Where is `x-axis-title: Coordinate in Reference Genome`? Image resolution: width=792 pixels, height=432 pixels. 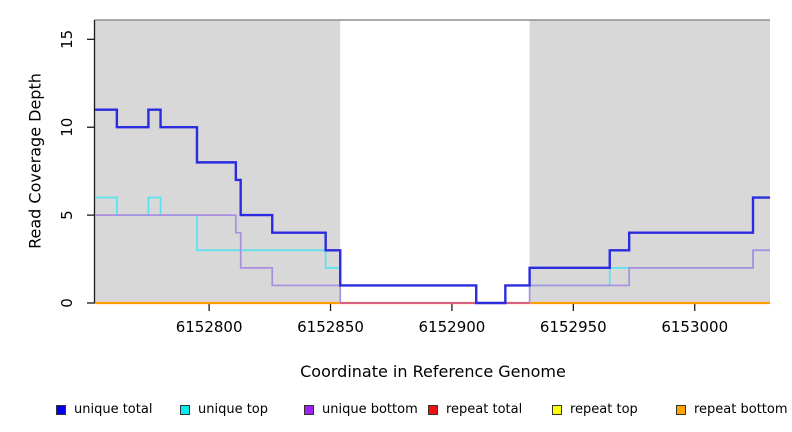 x-axis-title: Coordinate in Reference Genome is located at coordinates (433, 371).